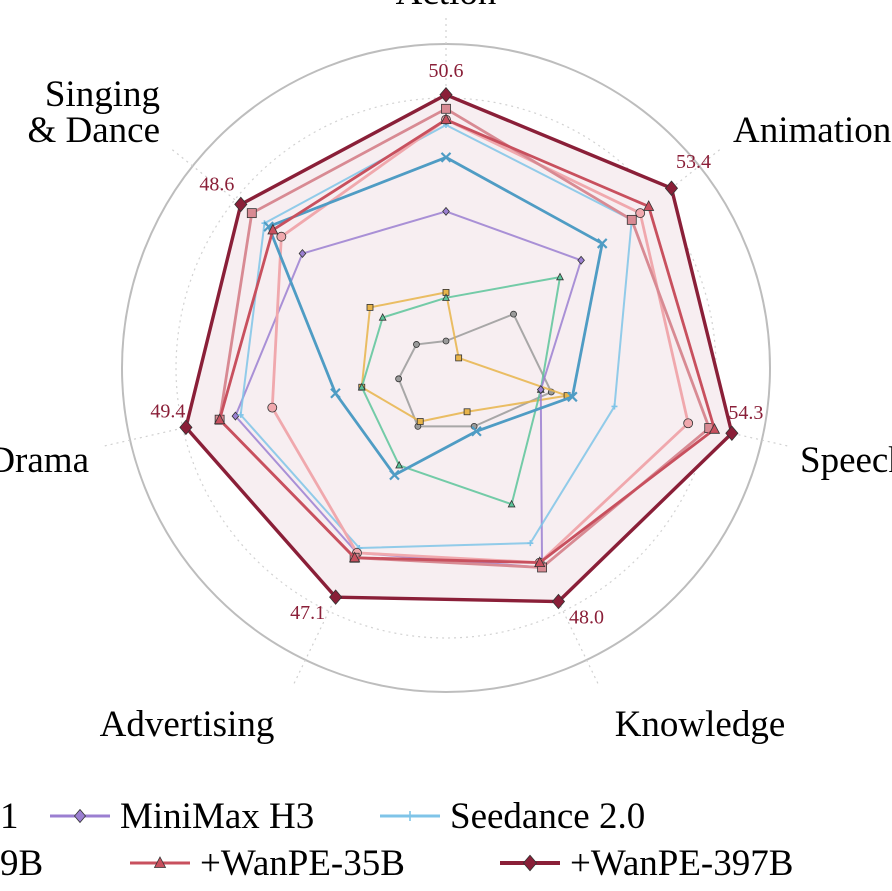 This screenshot has width=892, height=891. I want to click on legend-item-2: Seedance 2.0, so click(512, 816).